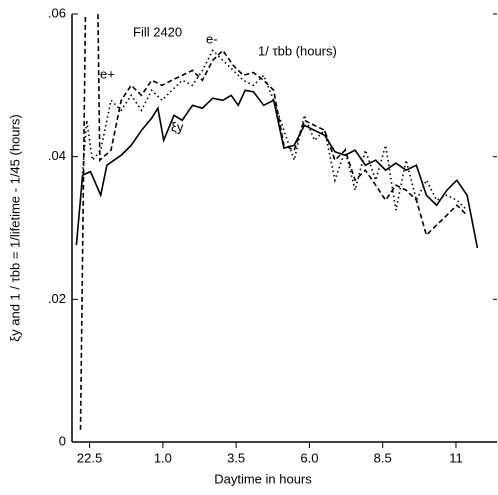 This screenshot has width=498, height=495. What do you see at coordinates (57, 298) in the screenshot?
I see `y-tick-label: .02` at bounding box center [57, 298].